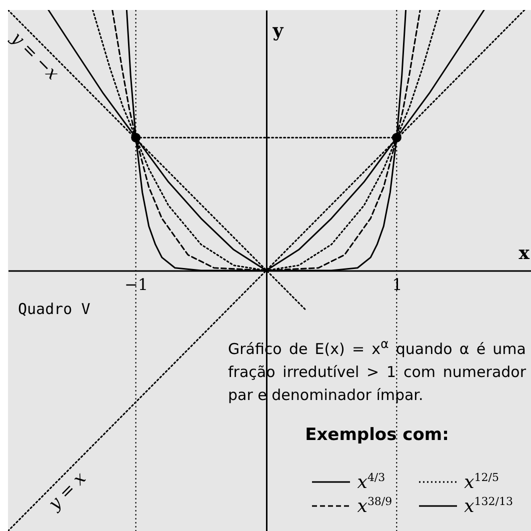 The height and width of the screenshot is (531, 531). I want to click on x-axis-title: x, so click(524, 253).